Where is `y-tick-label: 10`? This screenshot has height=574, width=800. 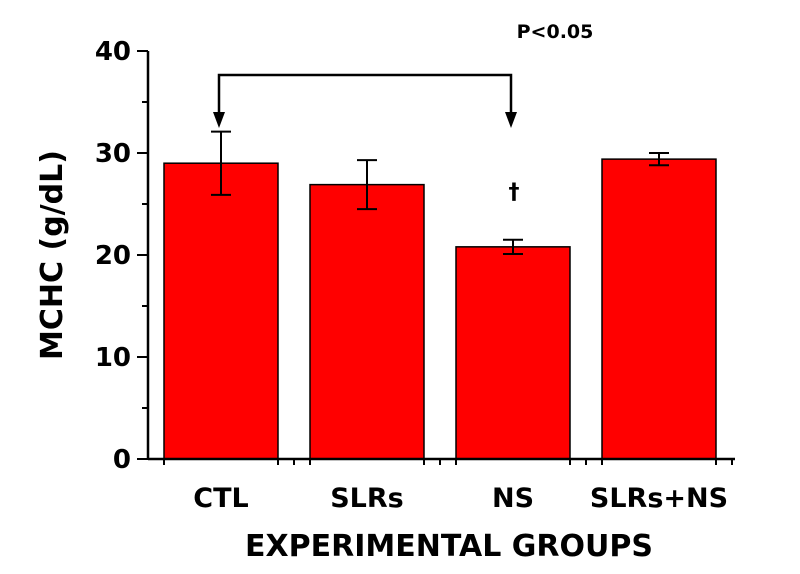 y-tick-label: 10 is located at coordinates (113, 358).